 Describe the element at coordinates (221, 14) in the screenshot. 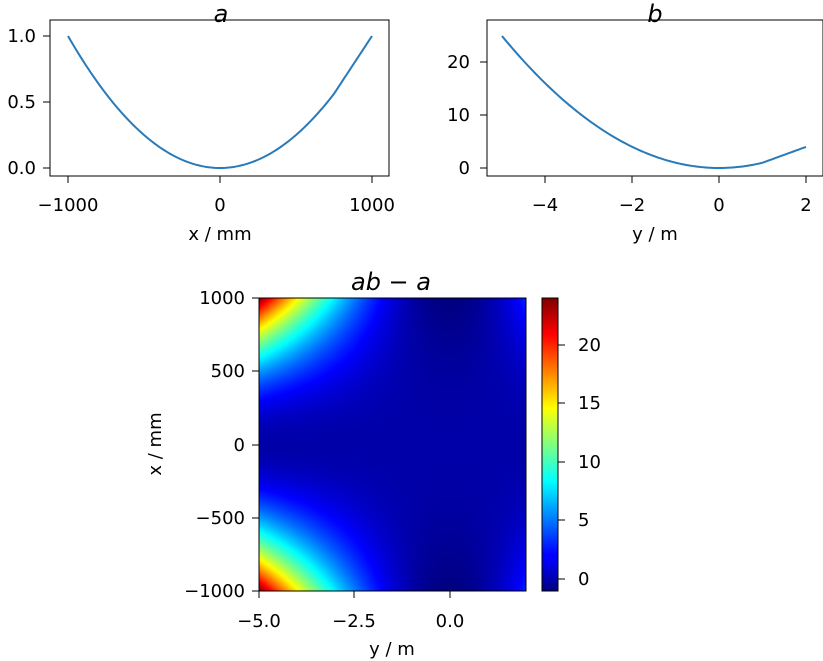

I see `panel-a-title: a` at that location.